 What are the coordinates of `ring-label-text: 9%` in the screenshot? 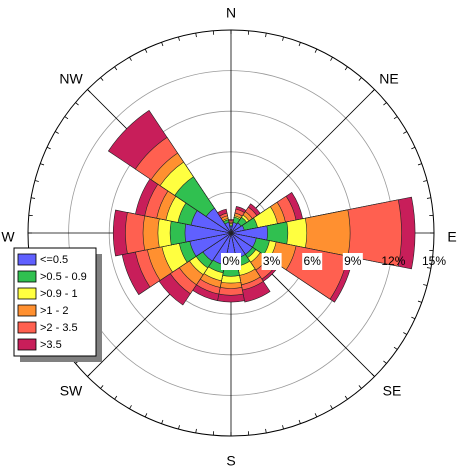 It's located at (353, 261).